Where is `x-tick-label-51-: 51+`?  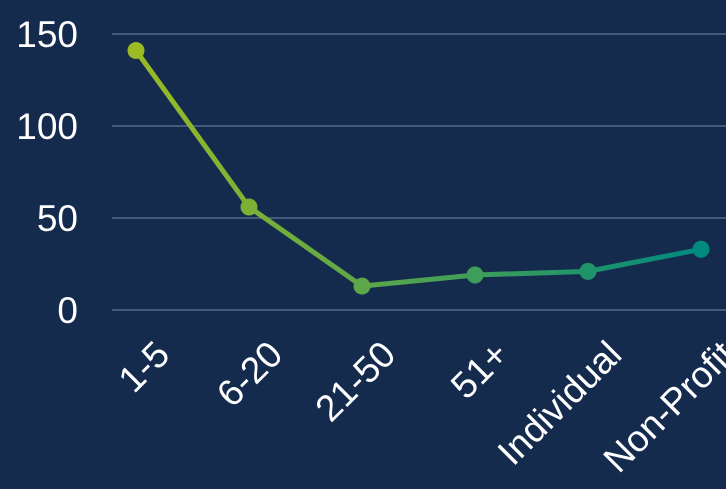
x-tick-label-51-: 51+ is located at coordinates (479, 369).